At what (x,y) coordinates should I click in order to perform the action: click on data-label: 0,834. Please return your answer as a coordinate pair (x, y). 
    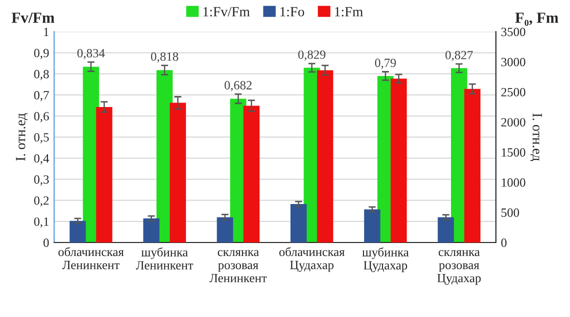
    Looking at the image, I should click on (91, 54).